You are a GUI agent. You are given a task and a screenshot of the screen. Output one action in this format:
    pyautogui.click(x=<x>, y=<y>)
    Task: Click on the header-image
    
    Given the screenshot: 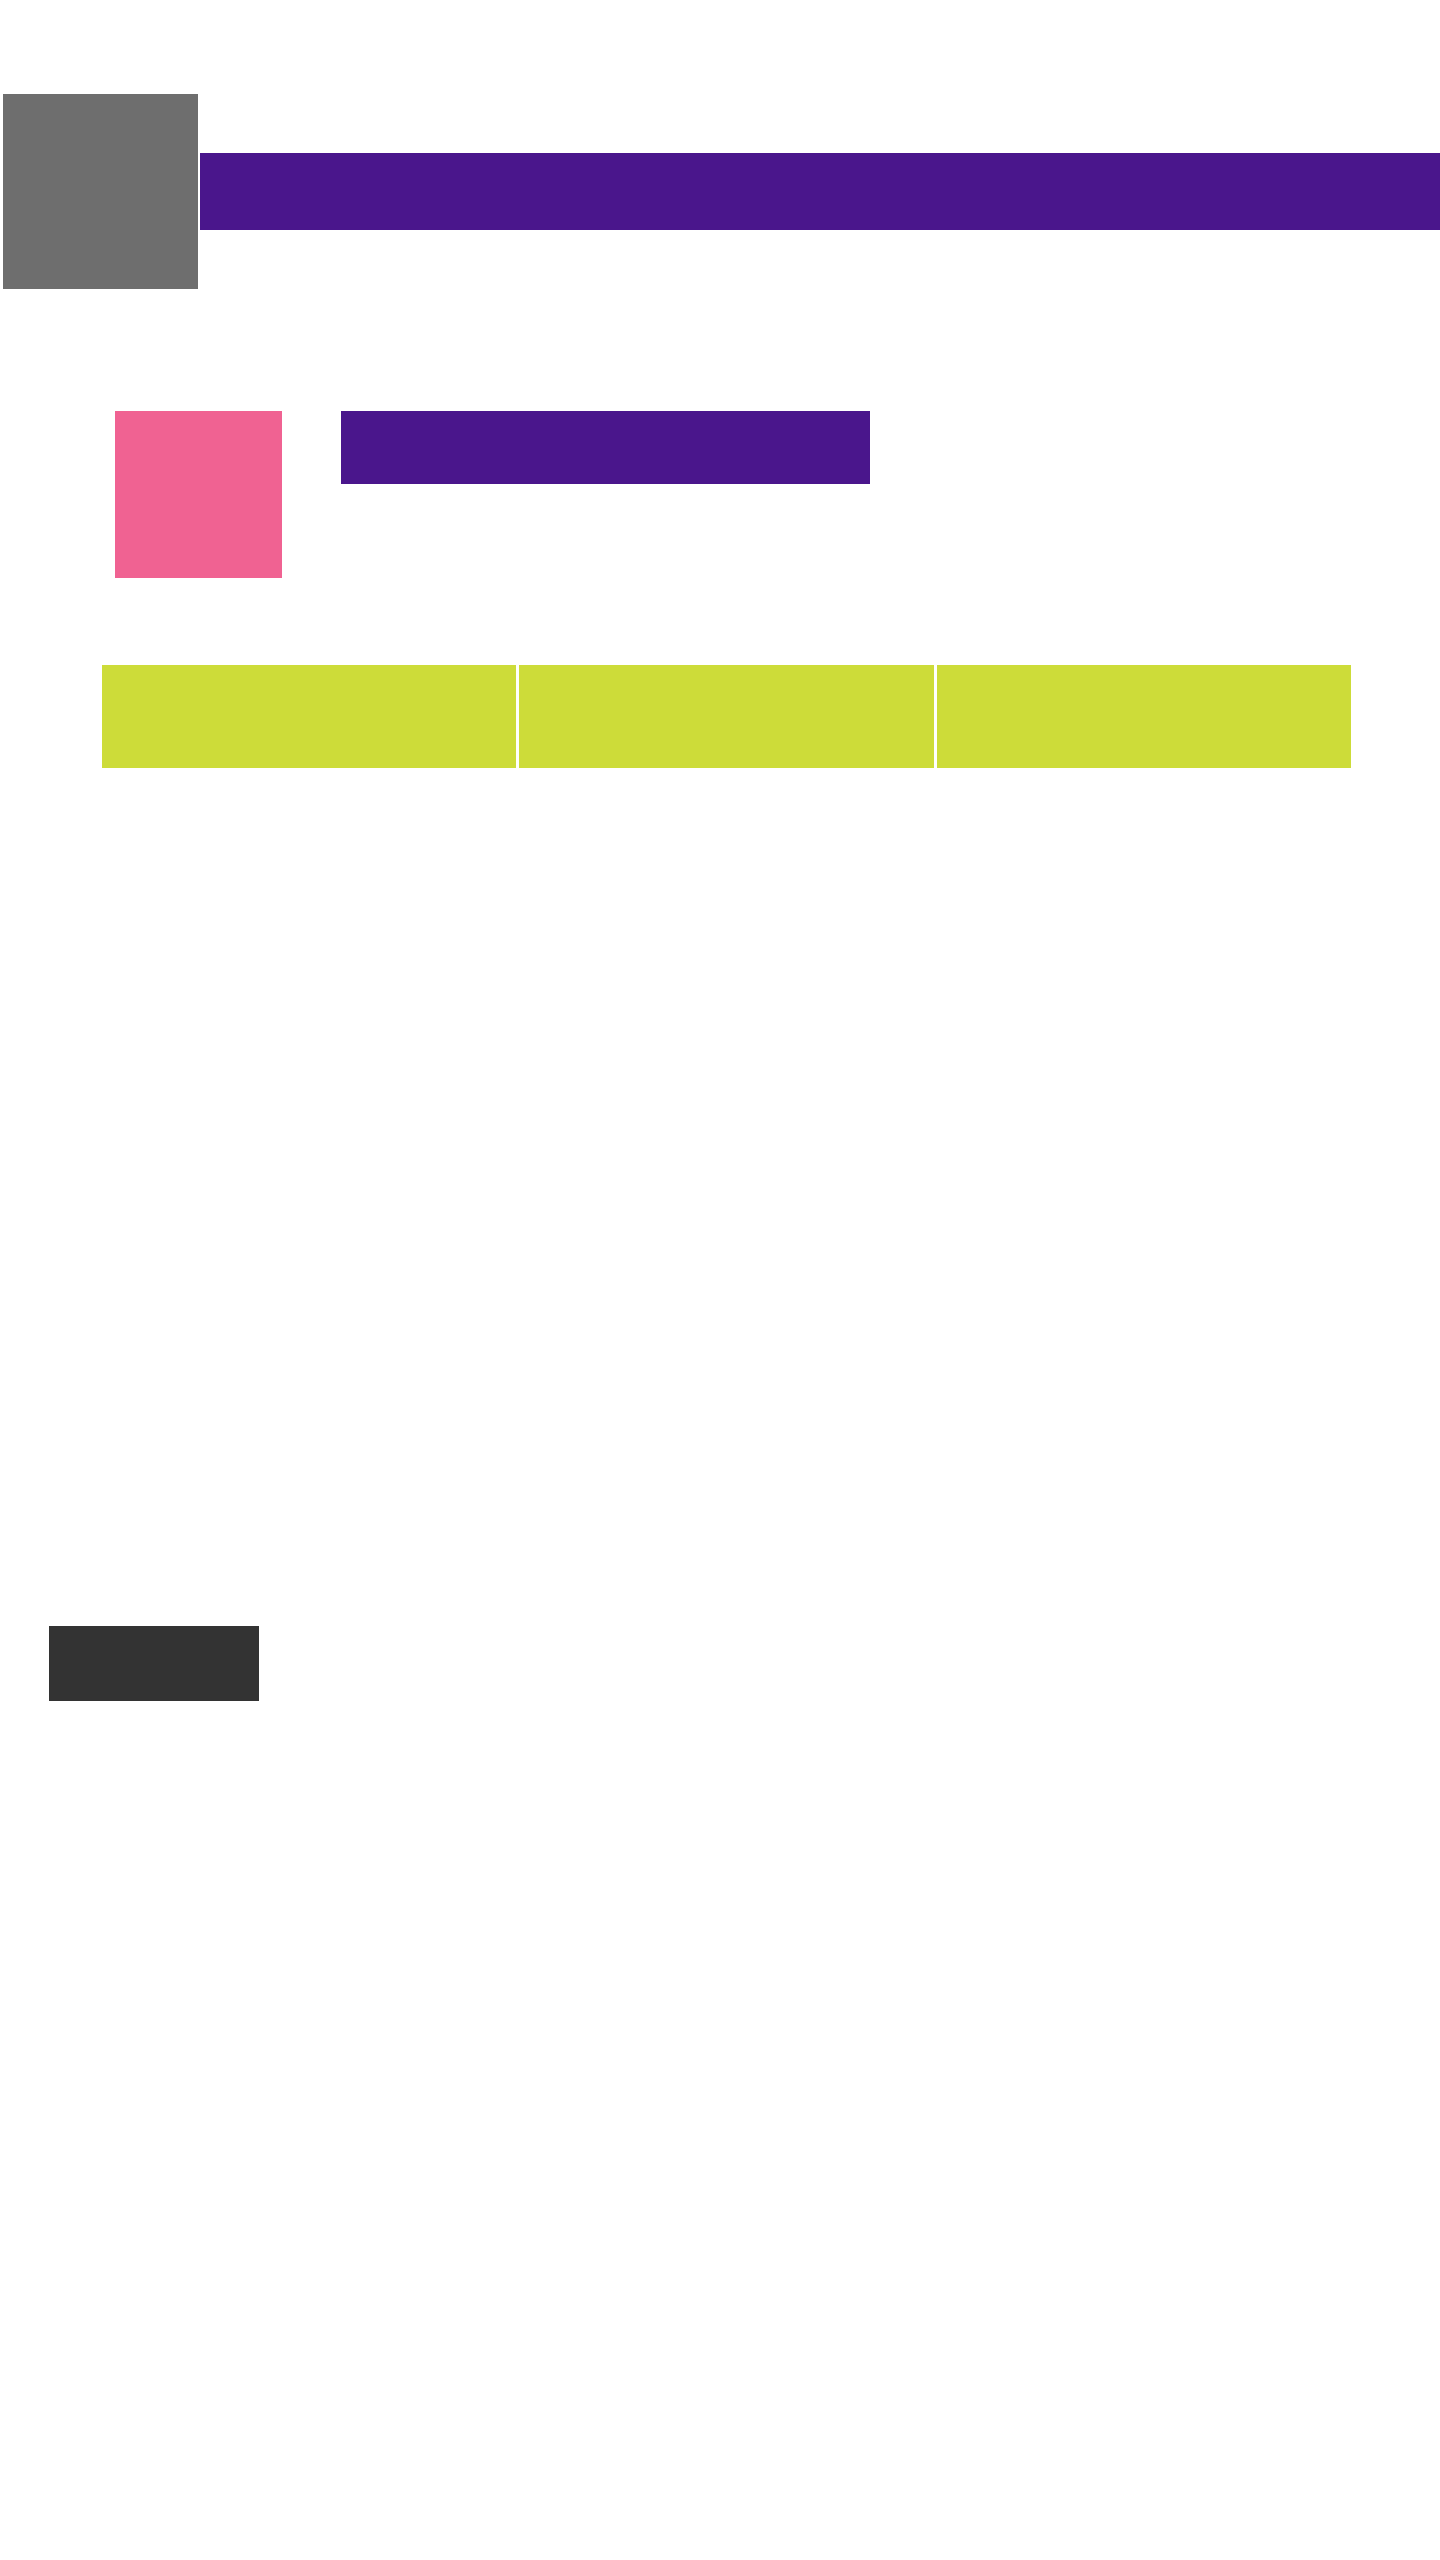 What is the action you would take?
    pyautogui.click(x=100, y=191)
    